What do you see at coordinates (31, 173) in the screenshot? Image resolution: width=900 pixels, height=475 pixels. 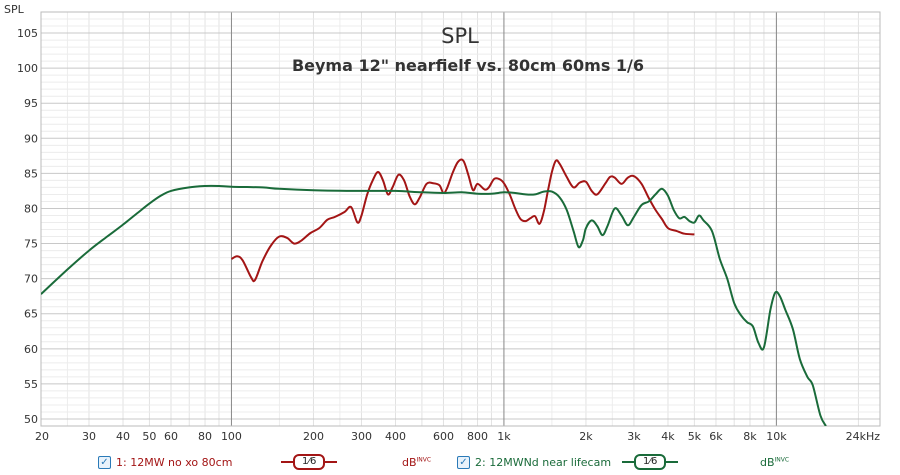 I see `y-tick-label: 85` at bounding box center [31, 173].